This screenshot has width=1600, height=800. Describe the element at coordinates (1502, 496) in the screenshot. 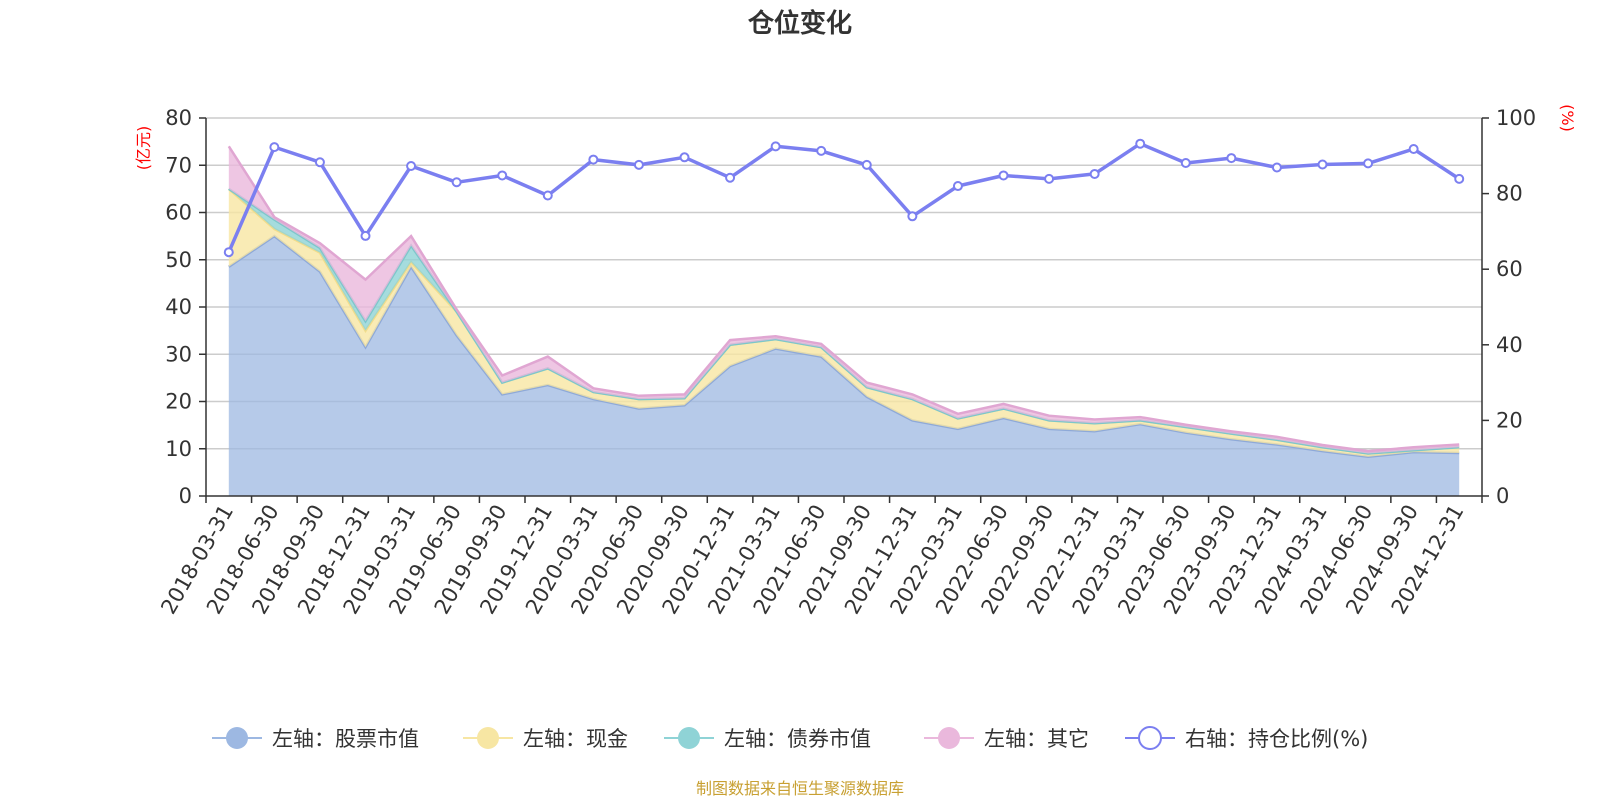

I see `right-tick-label: 0` at that location.